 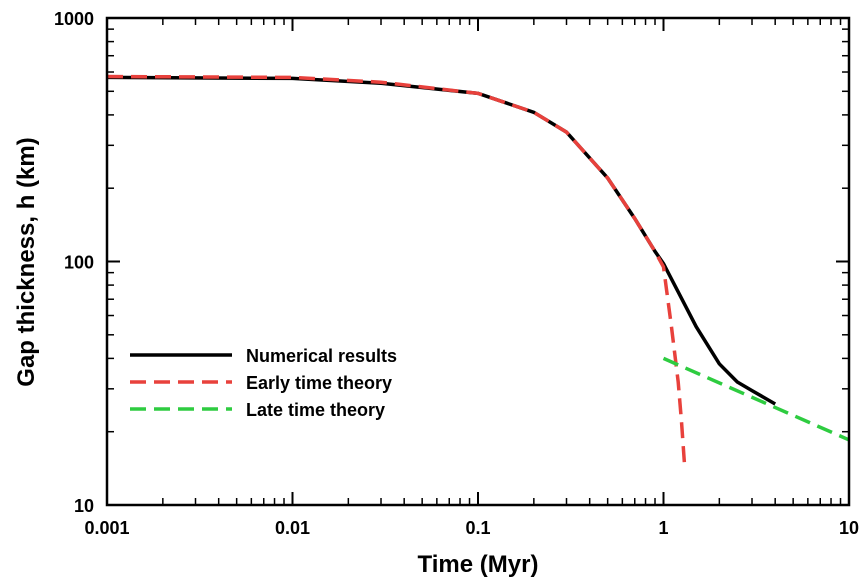 I want to click on y-axis-label: Gap thickness, h (km), so click(x=26, y=261).